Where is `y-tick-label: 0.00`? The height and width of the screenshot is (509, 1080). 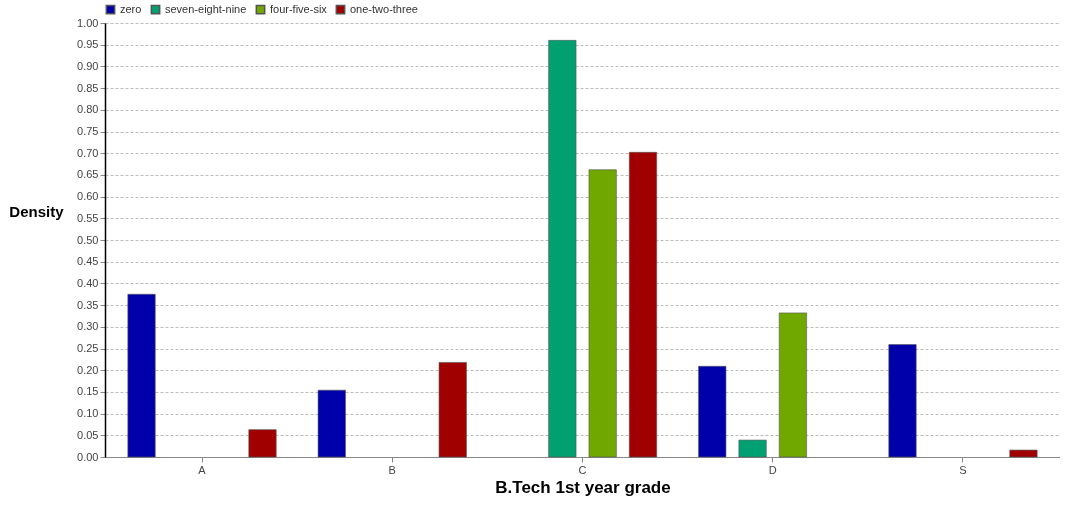
y-tick-label: 0.00 is located at coordinates (88, 456).